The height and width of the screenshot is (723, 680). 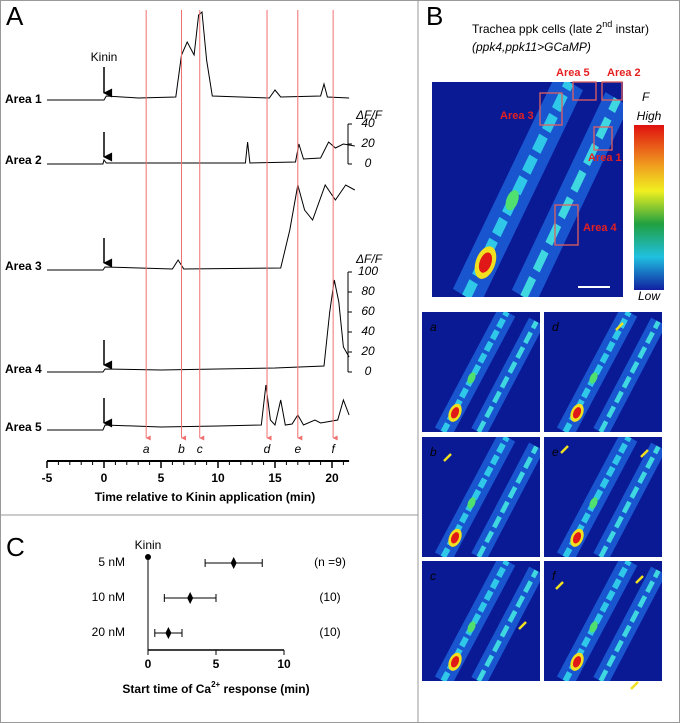 I want to click on scale-tick-label: 60, so click(x=368, y=311).